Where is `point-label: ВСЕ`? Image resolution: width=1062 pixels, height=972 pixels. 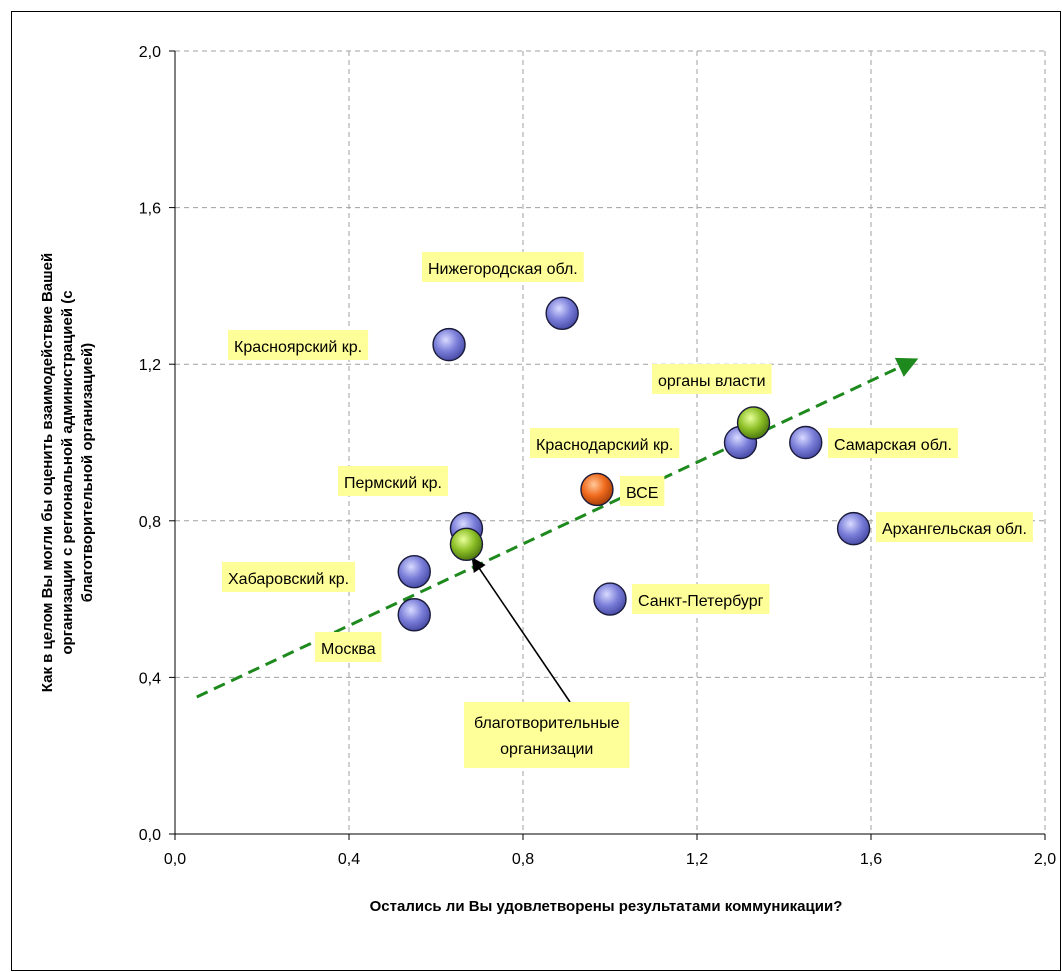
point-label: ВСЕ is located at coordinates (642, 491).